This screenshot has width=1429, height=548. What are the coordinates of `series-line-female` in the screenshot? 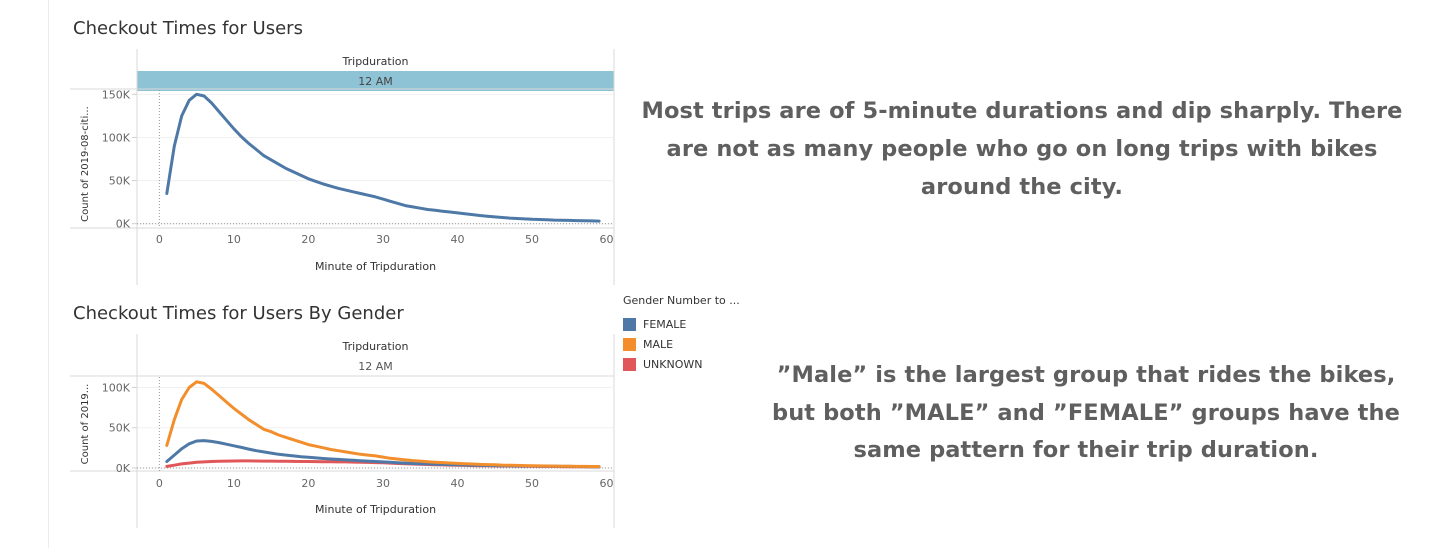 It's located at (383, 454).